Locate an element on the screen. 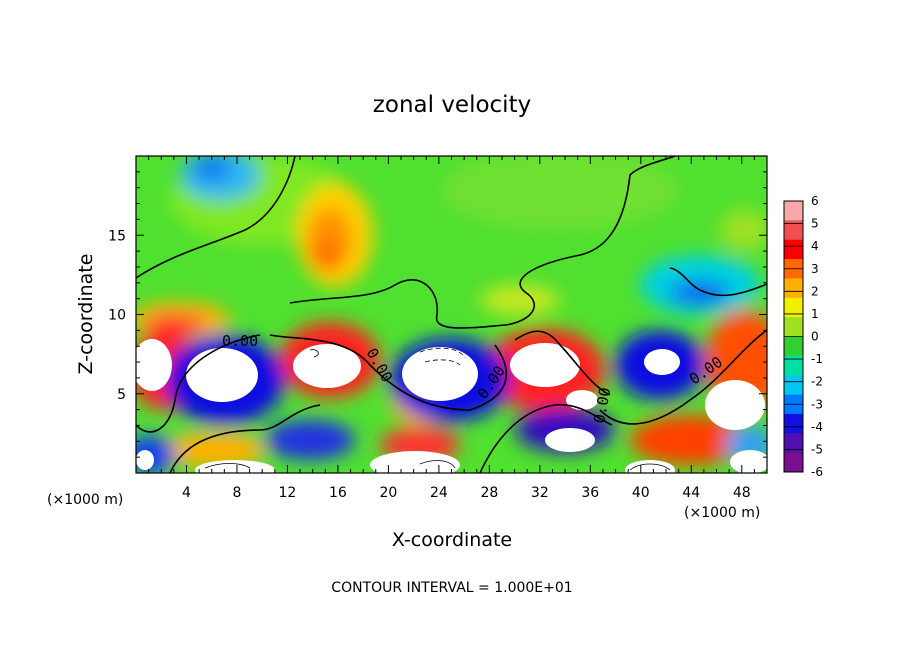  x-tick-label: 20 is located at coordinates (388, 493).